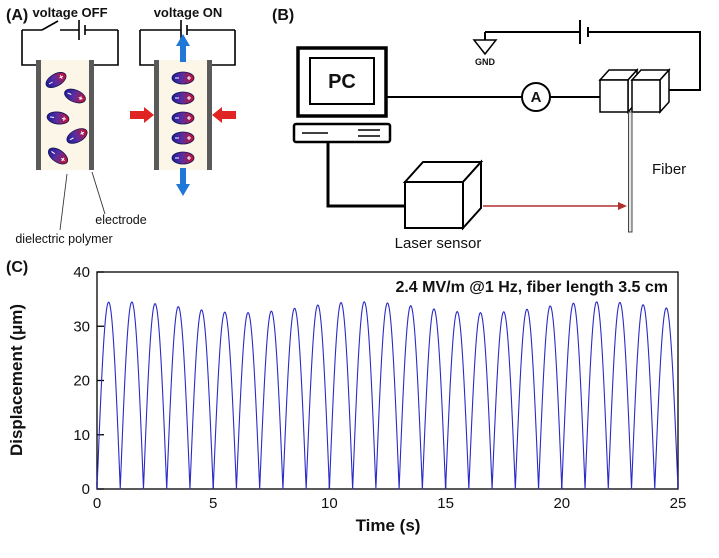 The height and width of the screenshot is (558, 719). What do you see at coordinates (388, 525) in the screenshot?
I see `x-axis-label: Time (s)` at bounding box center [388, 525].